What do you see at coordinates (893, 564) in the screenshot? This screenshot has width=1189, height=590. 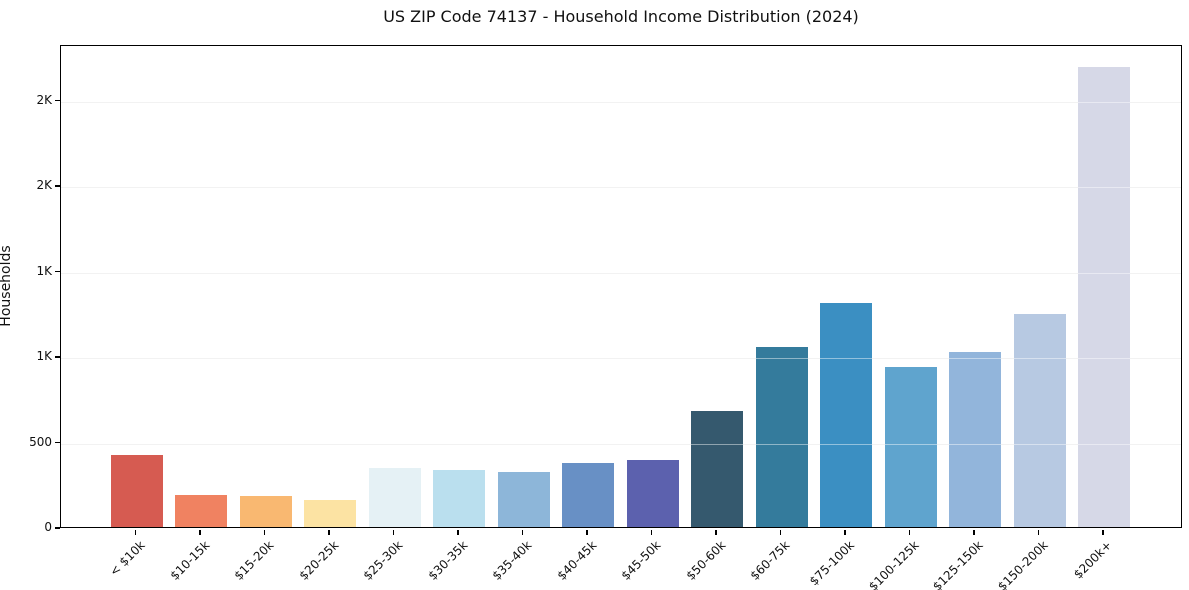 I see `x-tick-label: $100-125k` at bounding box center [893, 564].